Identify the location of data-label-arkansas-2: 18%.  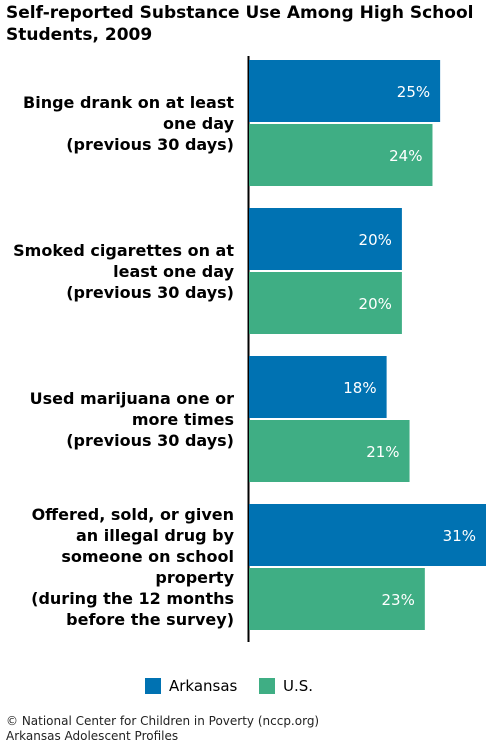
(359, 388).